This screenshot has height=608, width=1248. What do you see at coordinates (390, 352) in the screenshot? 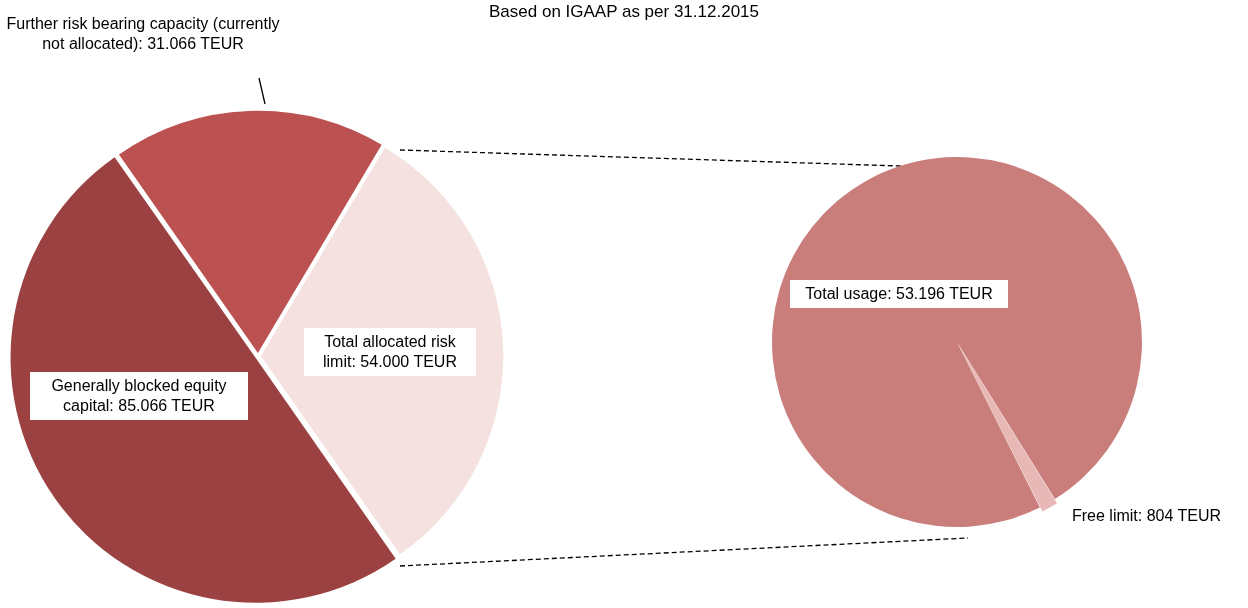
I see `slice-label: Total allocated risk limit: 54.000 TEUR` at bounding box center [390, 352].